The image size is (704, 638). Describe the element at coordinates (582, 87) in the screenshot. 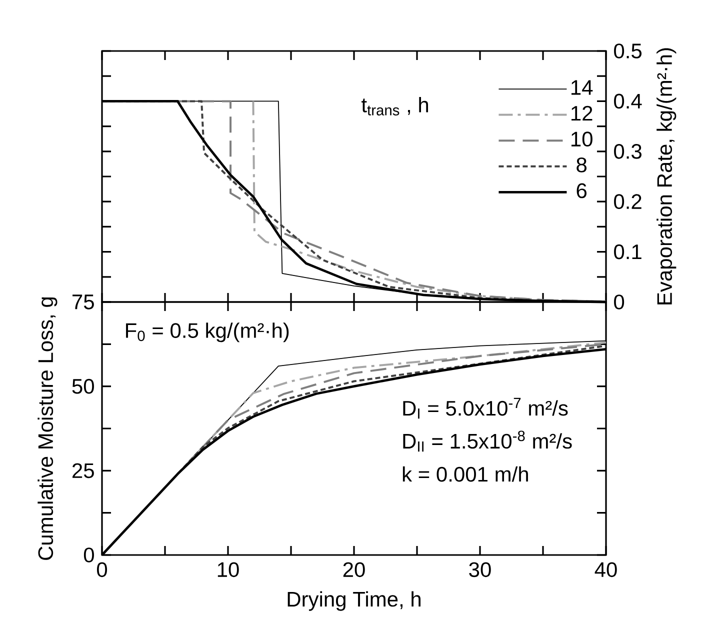

I see `legend-label: 14` at that location.